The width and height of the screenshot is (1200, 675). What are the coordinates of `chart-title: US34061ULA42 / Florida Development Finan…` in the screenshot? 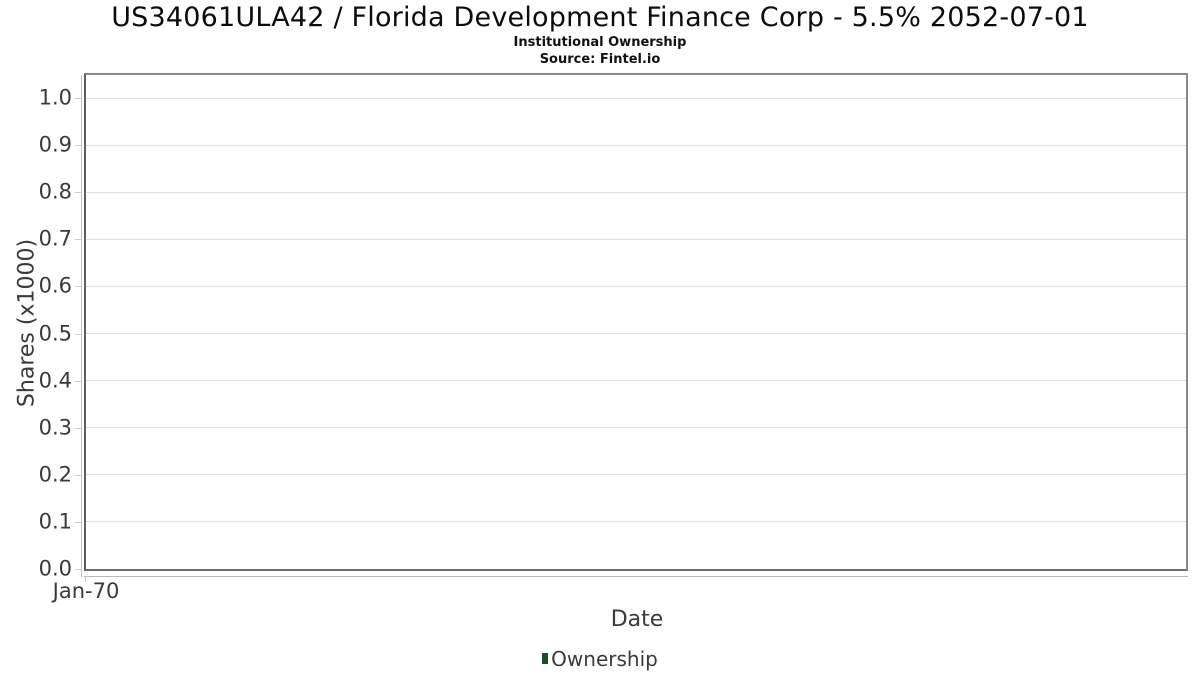 It's located at (600, 17).